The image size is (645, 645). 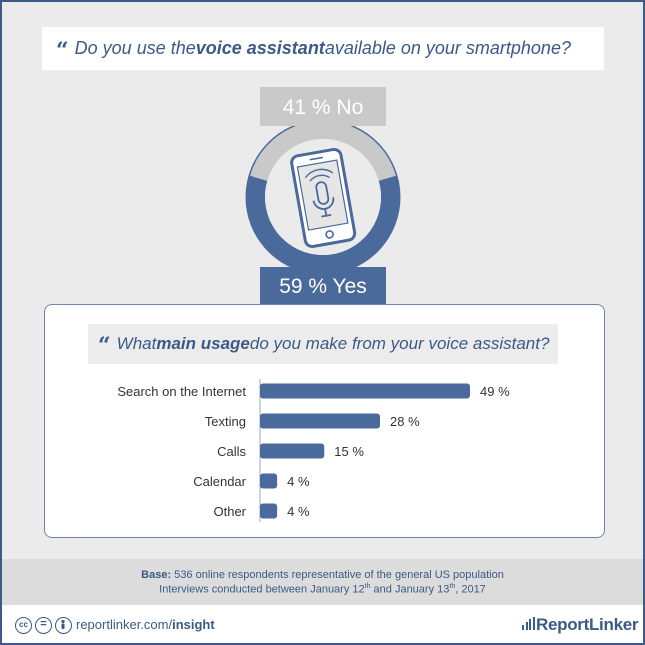 What do you see at coordinates (124, 624) in the screenshot?
I see `site-plain: reportlinker.com/` at bounding box center [124, 624].